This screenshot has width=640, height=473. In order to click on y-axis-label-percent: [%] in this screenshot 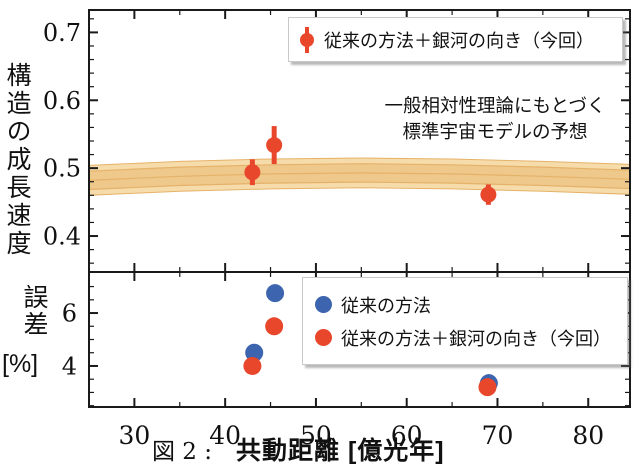, I will do `click(20, 364)`.